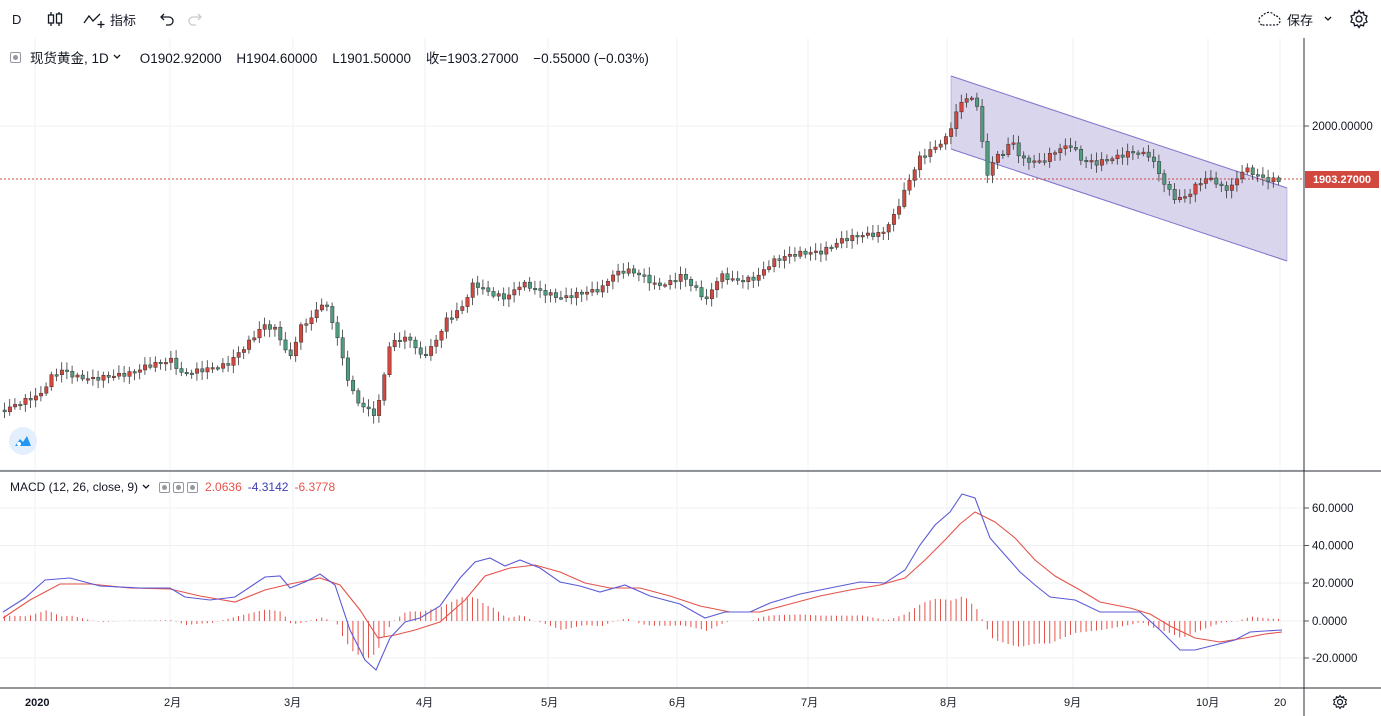 This screenshot has width=1381, height=716. I want to click on gear-icon, so click(1359, 19).